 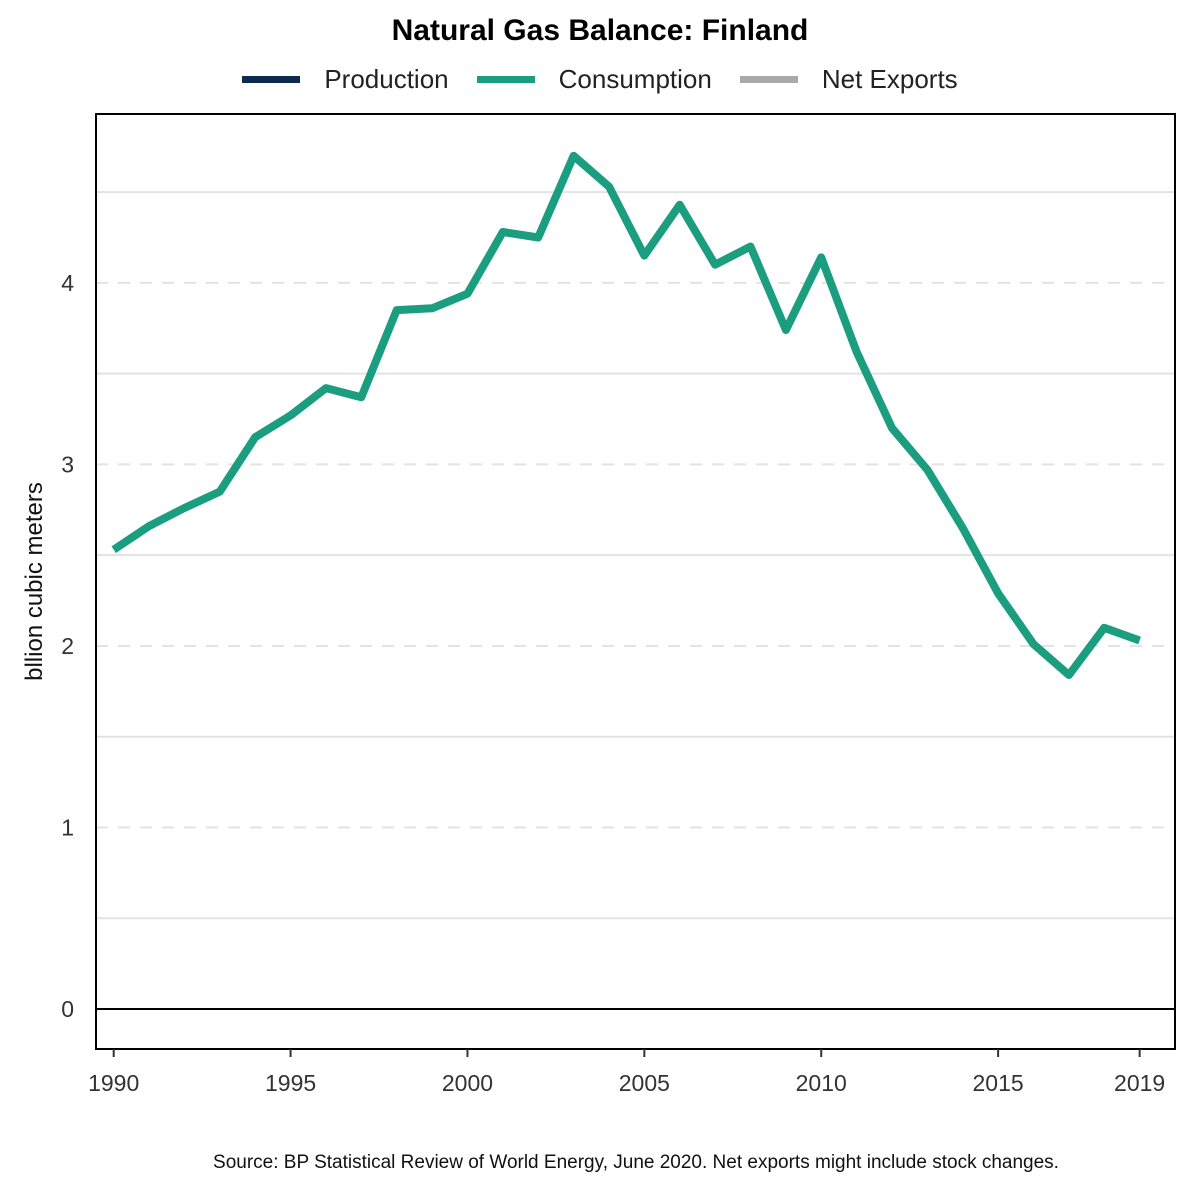 What do you see at coordinates (67, 1009) in the screenshot?
I see `y-tick-label: 0` at bounding box center [67, 1009].